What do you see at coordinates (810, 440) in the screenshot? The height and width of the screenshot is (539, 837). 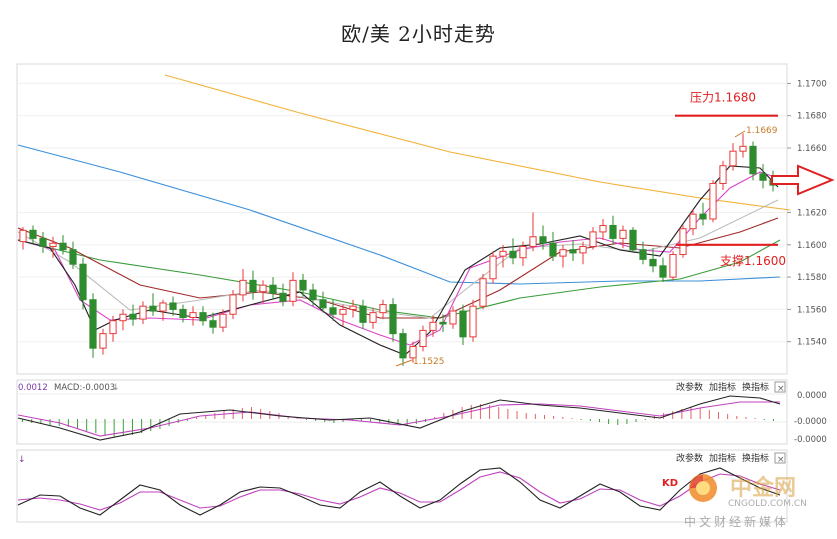 I see `macd-tick-3: -0.0000` at bounding box center [810, 440].